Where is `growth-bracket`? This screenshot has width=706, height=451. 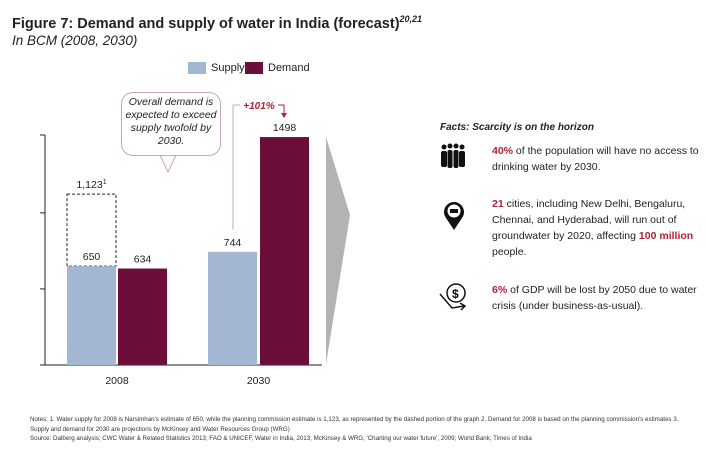 growth-bracket is located at coordinates (236, 167).